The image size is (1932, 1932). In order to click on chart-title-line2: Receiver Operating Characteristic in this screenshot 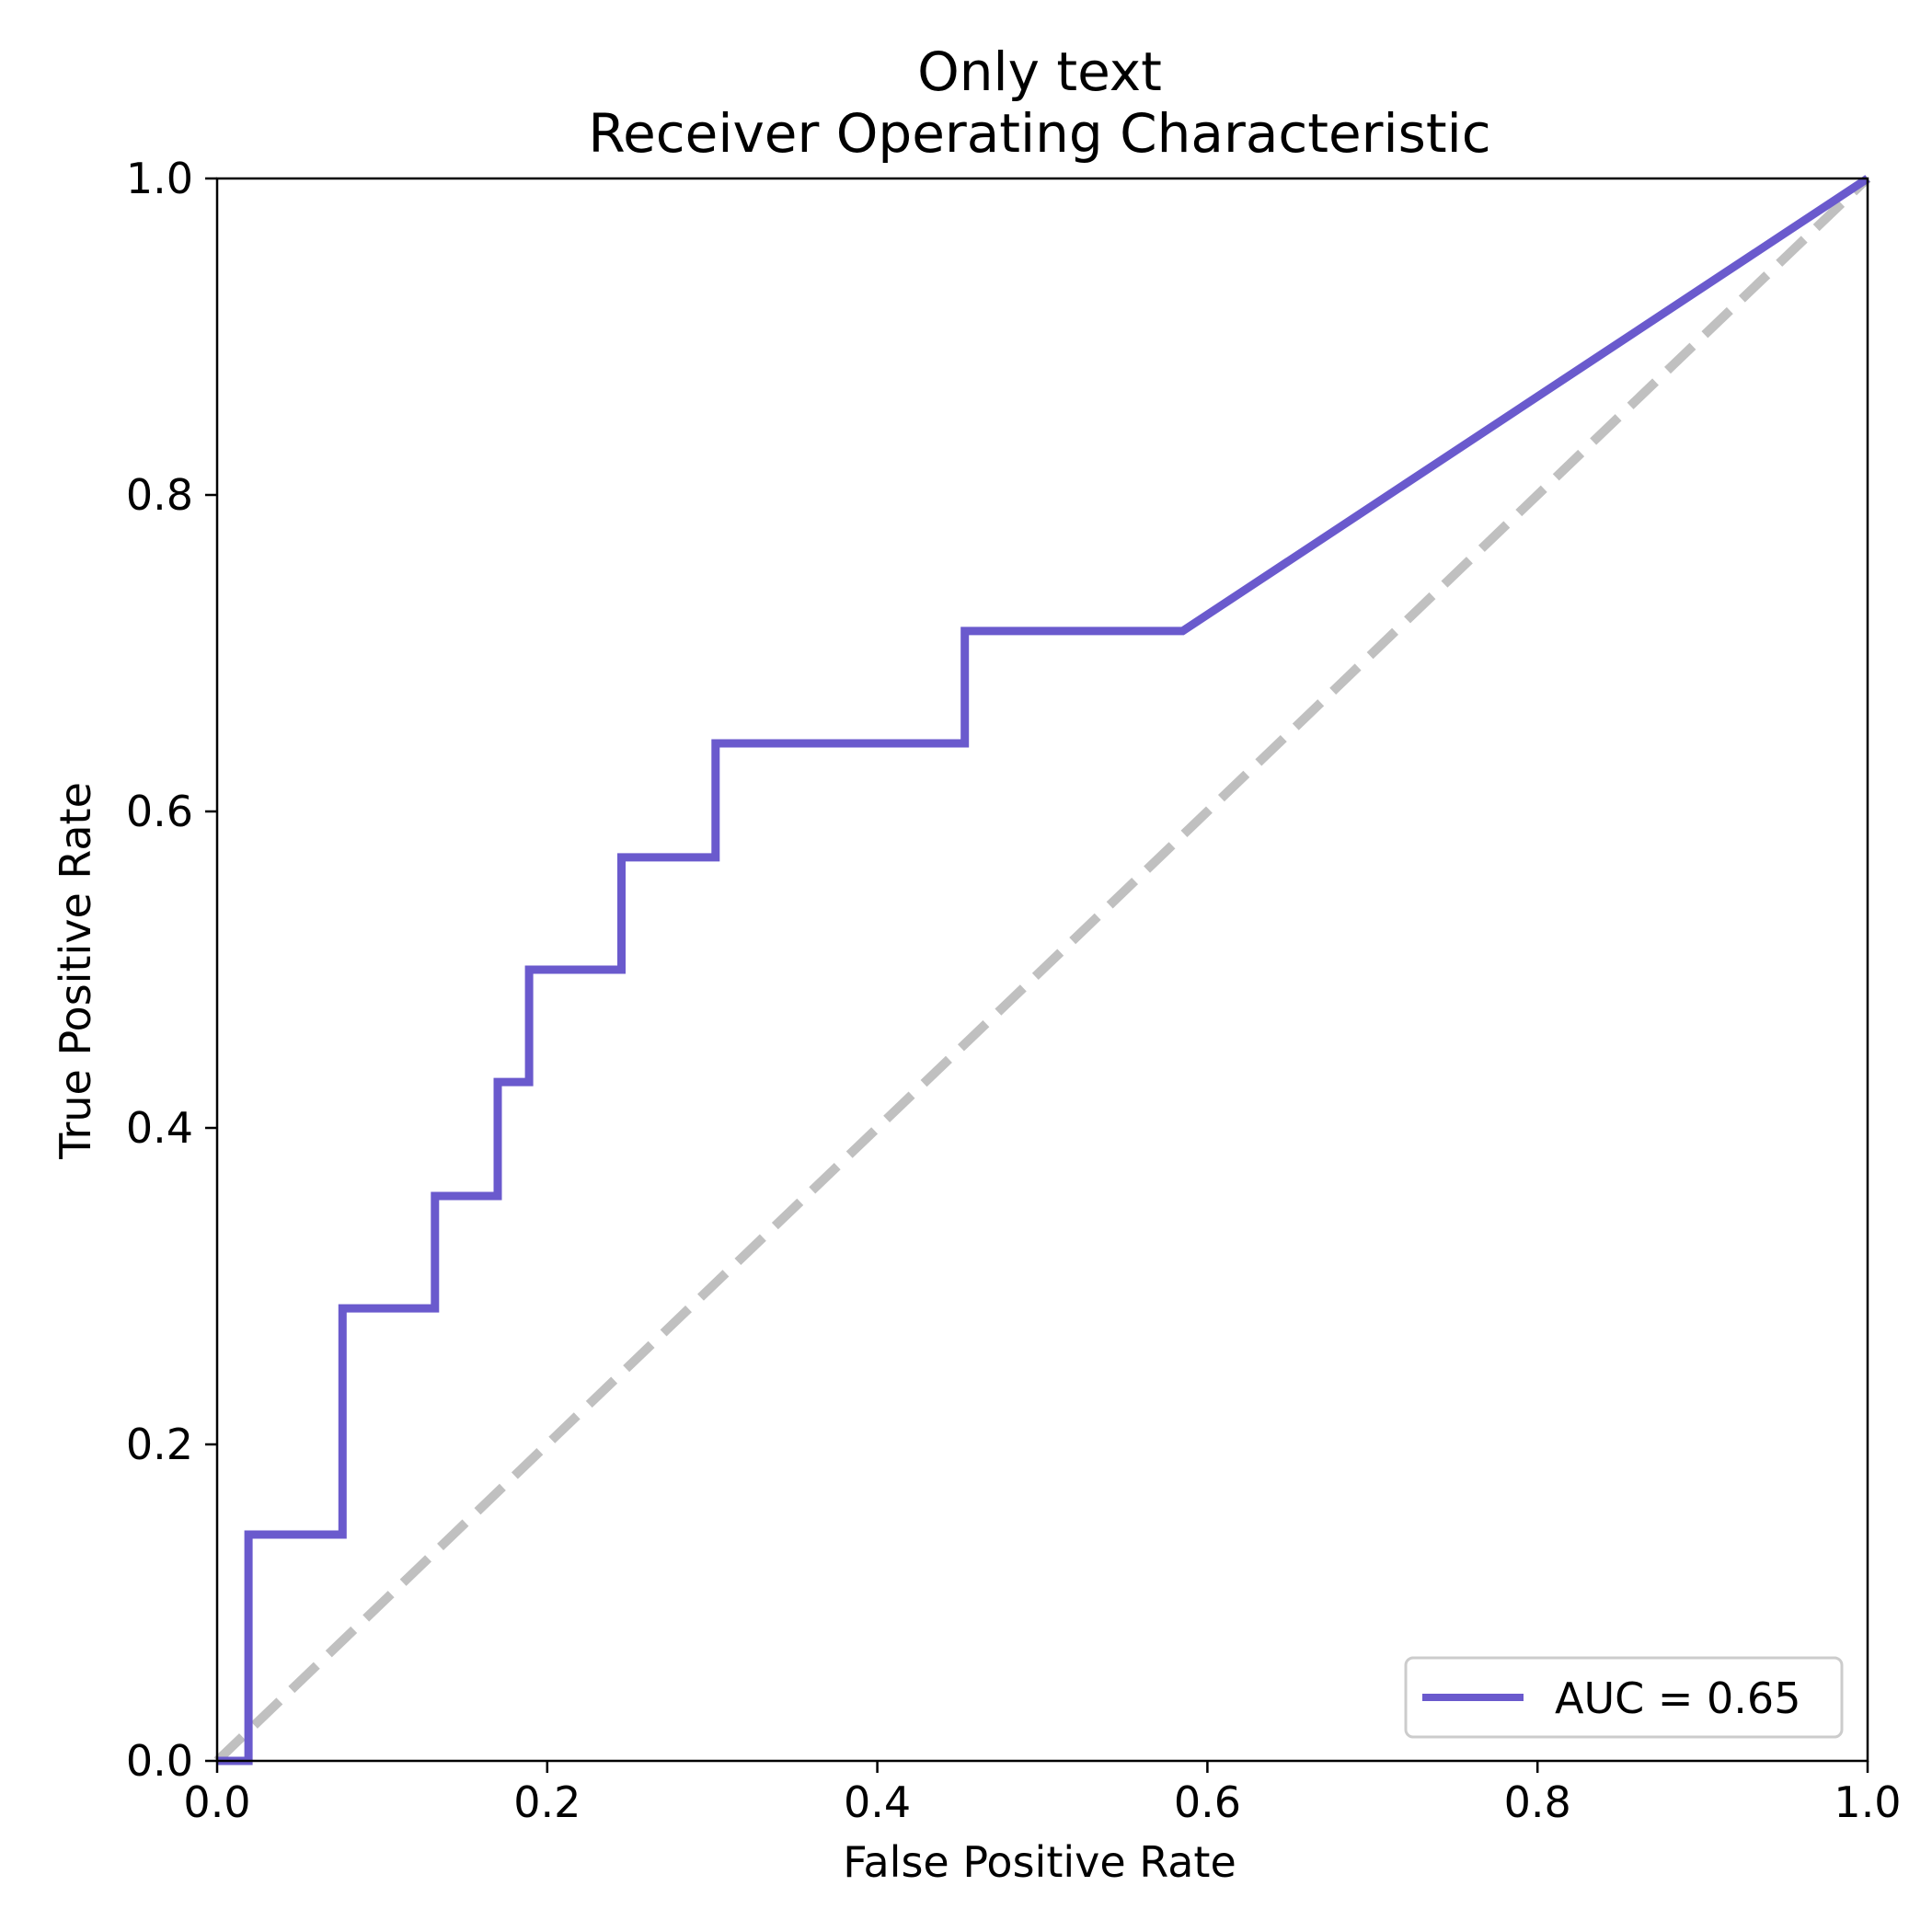, I will do `click(1039, 133)`.